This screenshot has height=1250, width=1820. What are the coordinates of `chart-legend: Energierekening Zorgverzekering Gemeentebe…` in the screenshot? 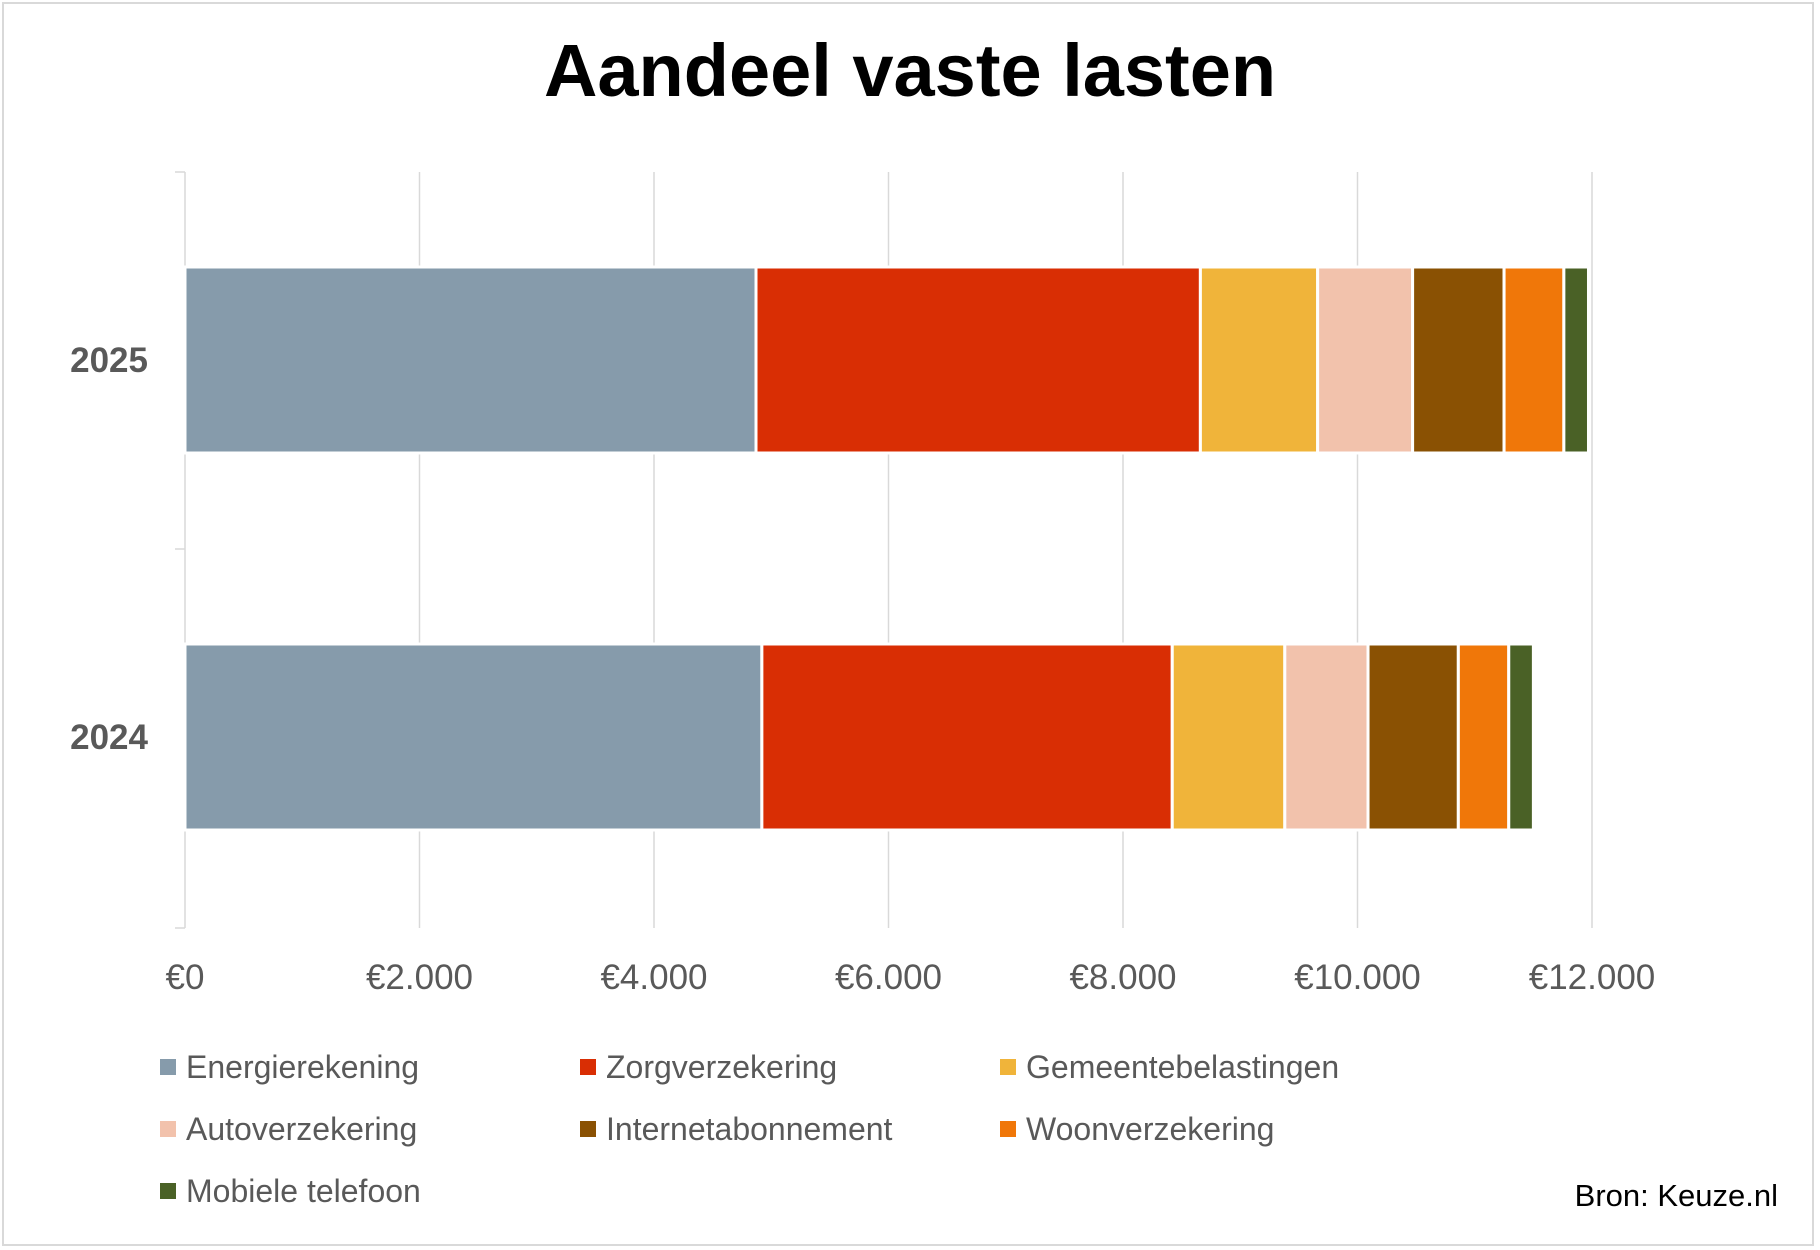 It's located at (810, 1129).